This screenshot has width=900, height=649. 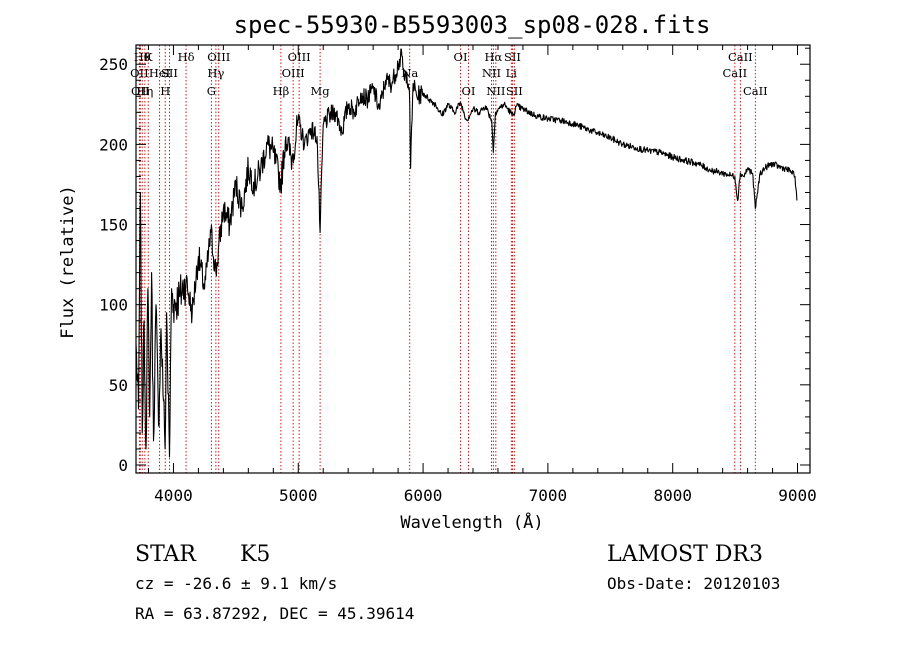 I want to click on line-label: Hβ, so click(x=281, y=91).